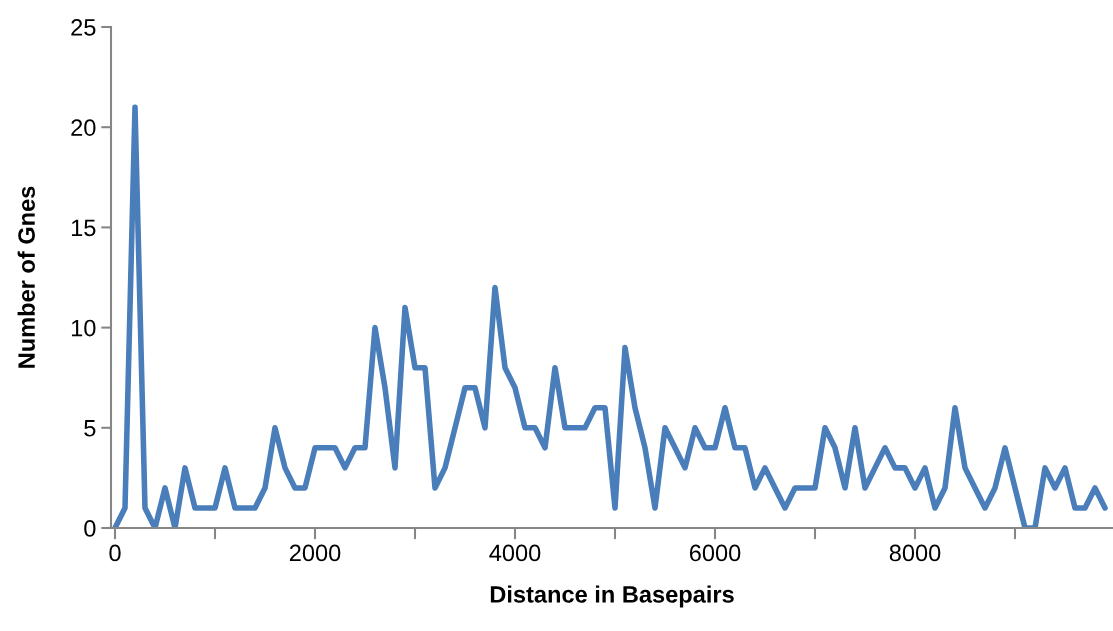 This screenshot has width=1113, height=631. What do you see at coordinates (90, 428) in the screenshot?
I see `y-tick-label: 5` at bounding box center [90, 428].